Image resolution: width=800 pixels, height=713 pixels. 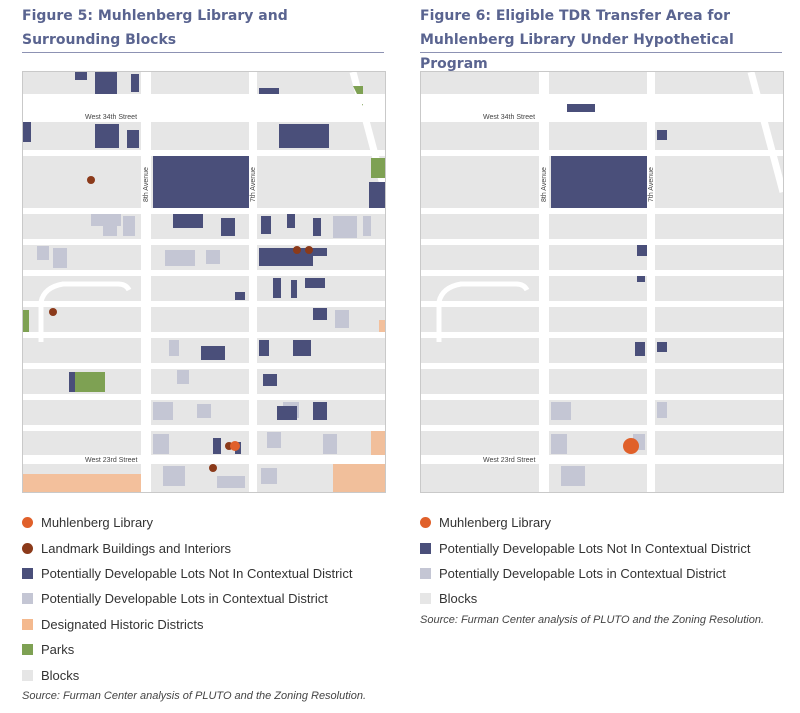 What do you see at coordinates (235, 446) in the screenshot?
I see `muhlenberg-library-marker` at bounding box center [235, 446].